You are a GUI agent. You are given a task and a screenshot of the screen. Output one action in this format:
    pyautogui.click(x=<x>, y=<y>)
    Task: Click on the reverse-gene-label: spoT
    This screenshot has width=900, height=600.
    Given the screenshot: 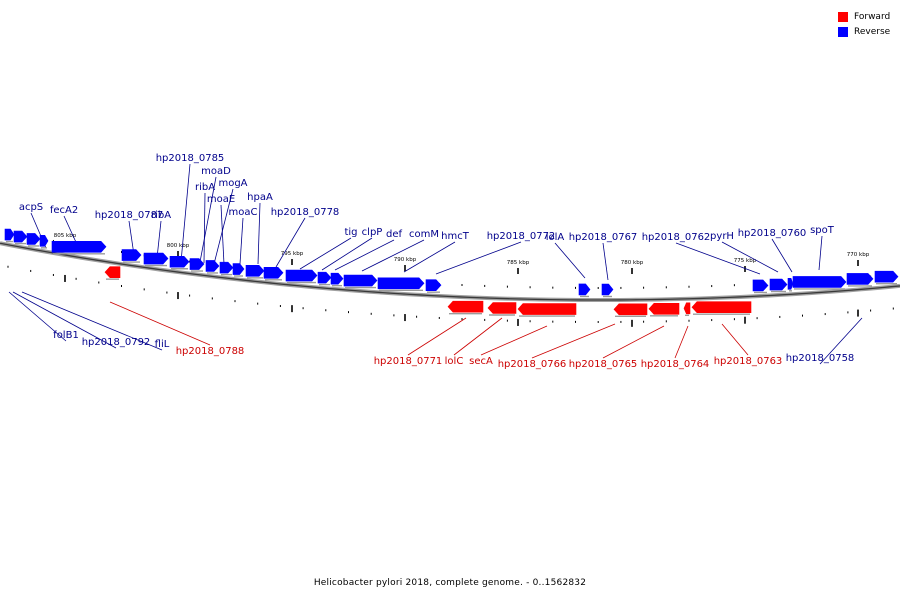 What is the action you would take?
    pyautogui.click(x=822, y=230)
    